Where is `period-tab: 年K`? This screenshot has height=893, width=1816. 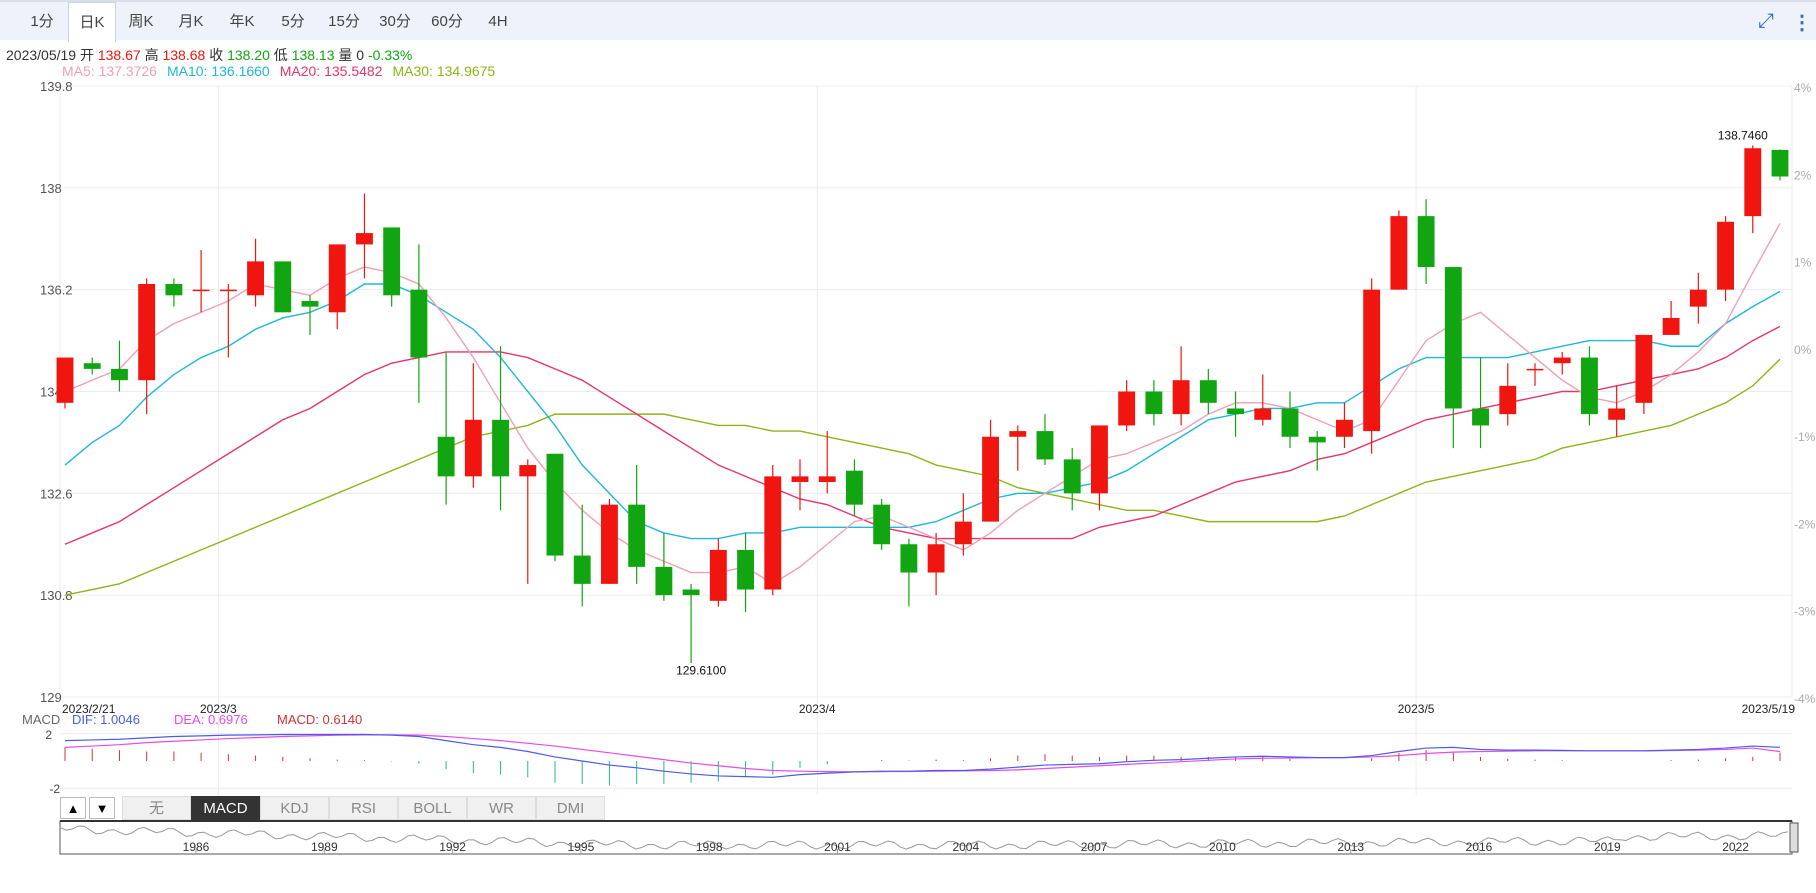 period-tab: 年K is located at coordinates (242, 21).